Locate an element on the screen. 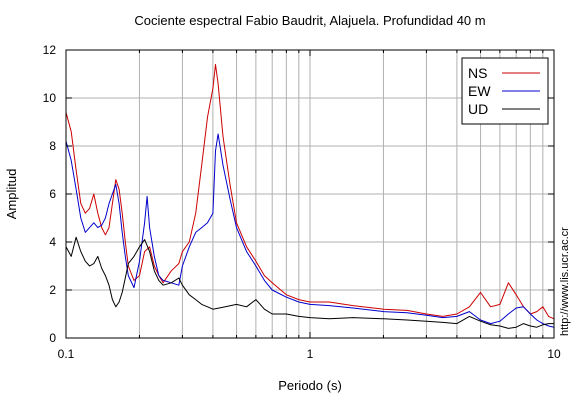 The width and height of the screenshot is (580, 400). legend-label-ew: EW is located at coordinates (479, 91).